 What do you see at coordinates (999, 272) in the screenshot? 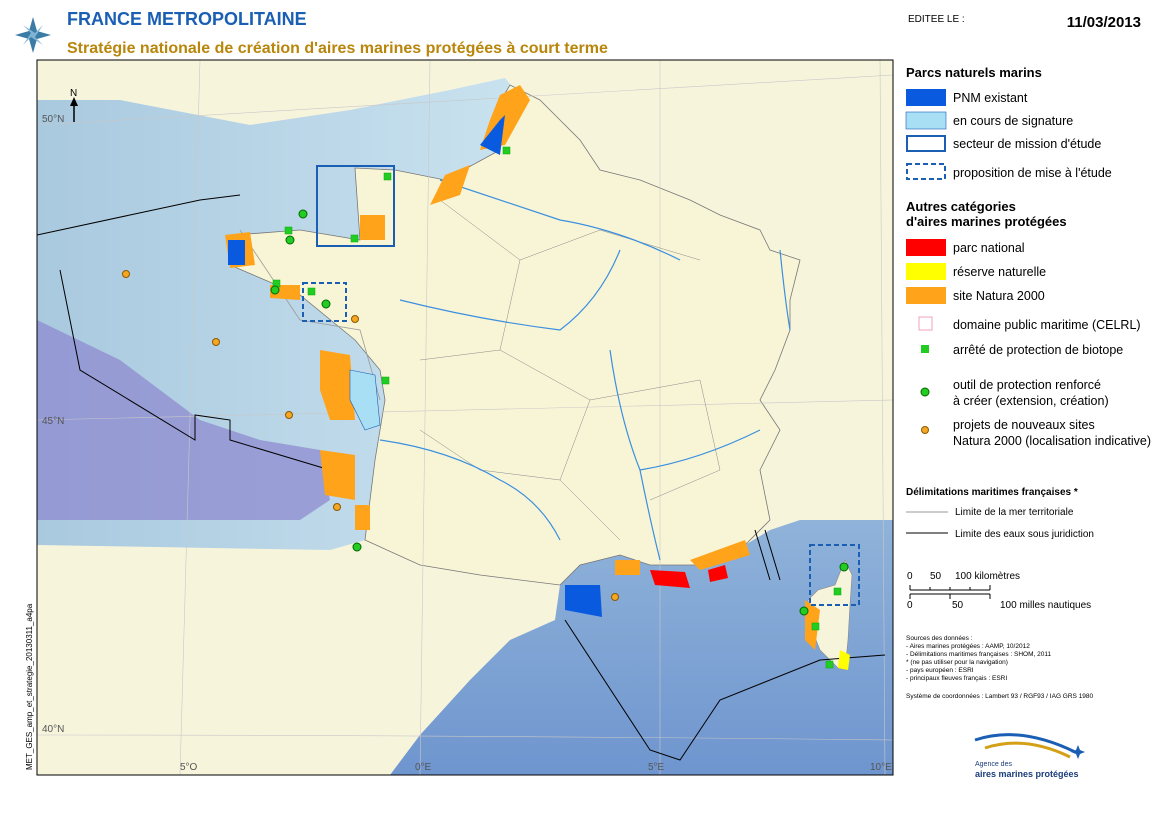
I see `legend-label: réserve naturelle` at bounding box center [999, 272].